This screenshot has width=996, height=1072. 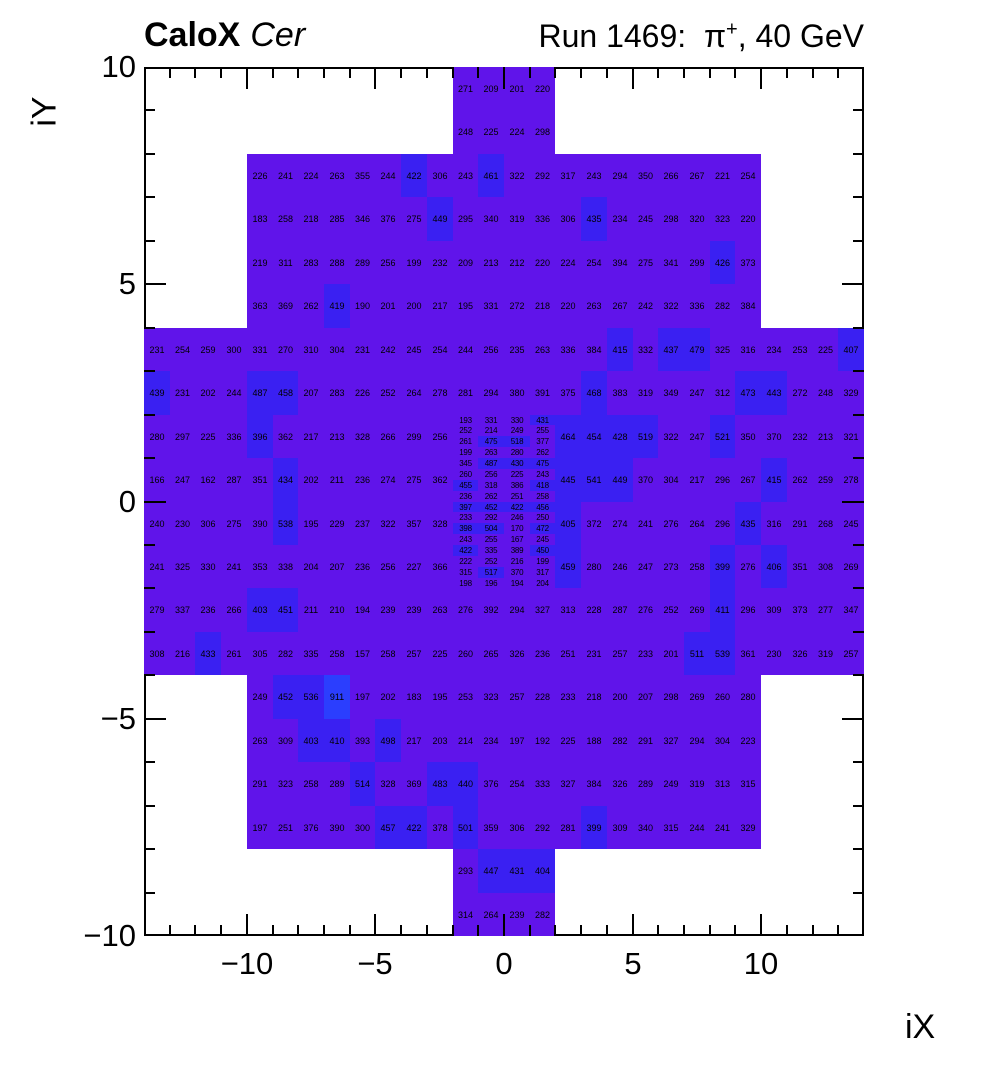 What do you see at coordinates (208, 566) in the screenshot?
I see `heatmap-cell: 330` at bounding box center [208, 566].